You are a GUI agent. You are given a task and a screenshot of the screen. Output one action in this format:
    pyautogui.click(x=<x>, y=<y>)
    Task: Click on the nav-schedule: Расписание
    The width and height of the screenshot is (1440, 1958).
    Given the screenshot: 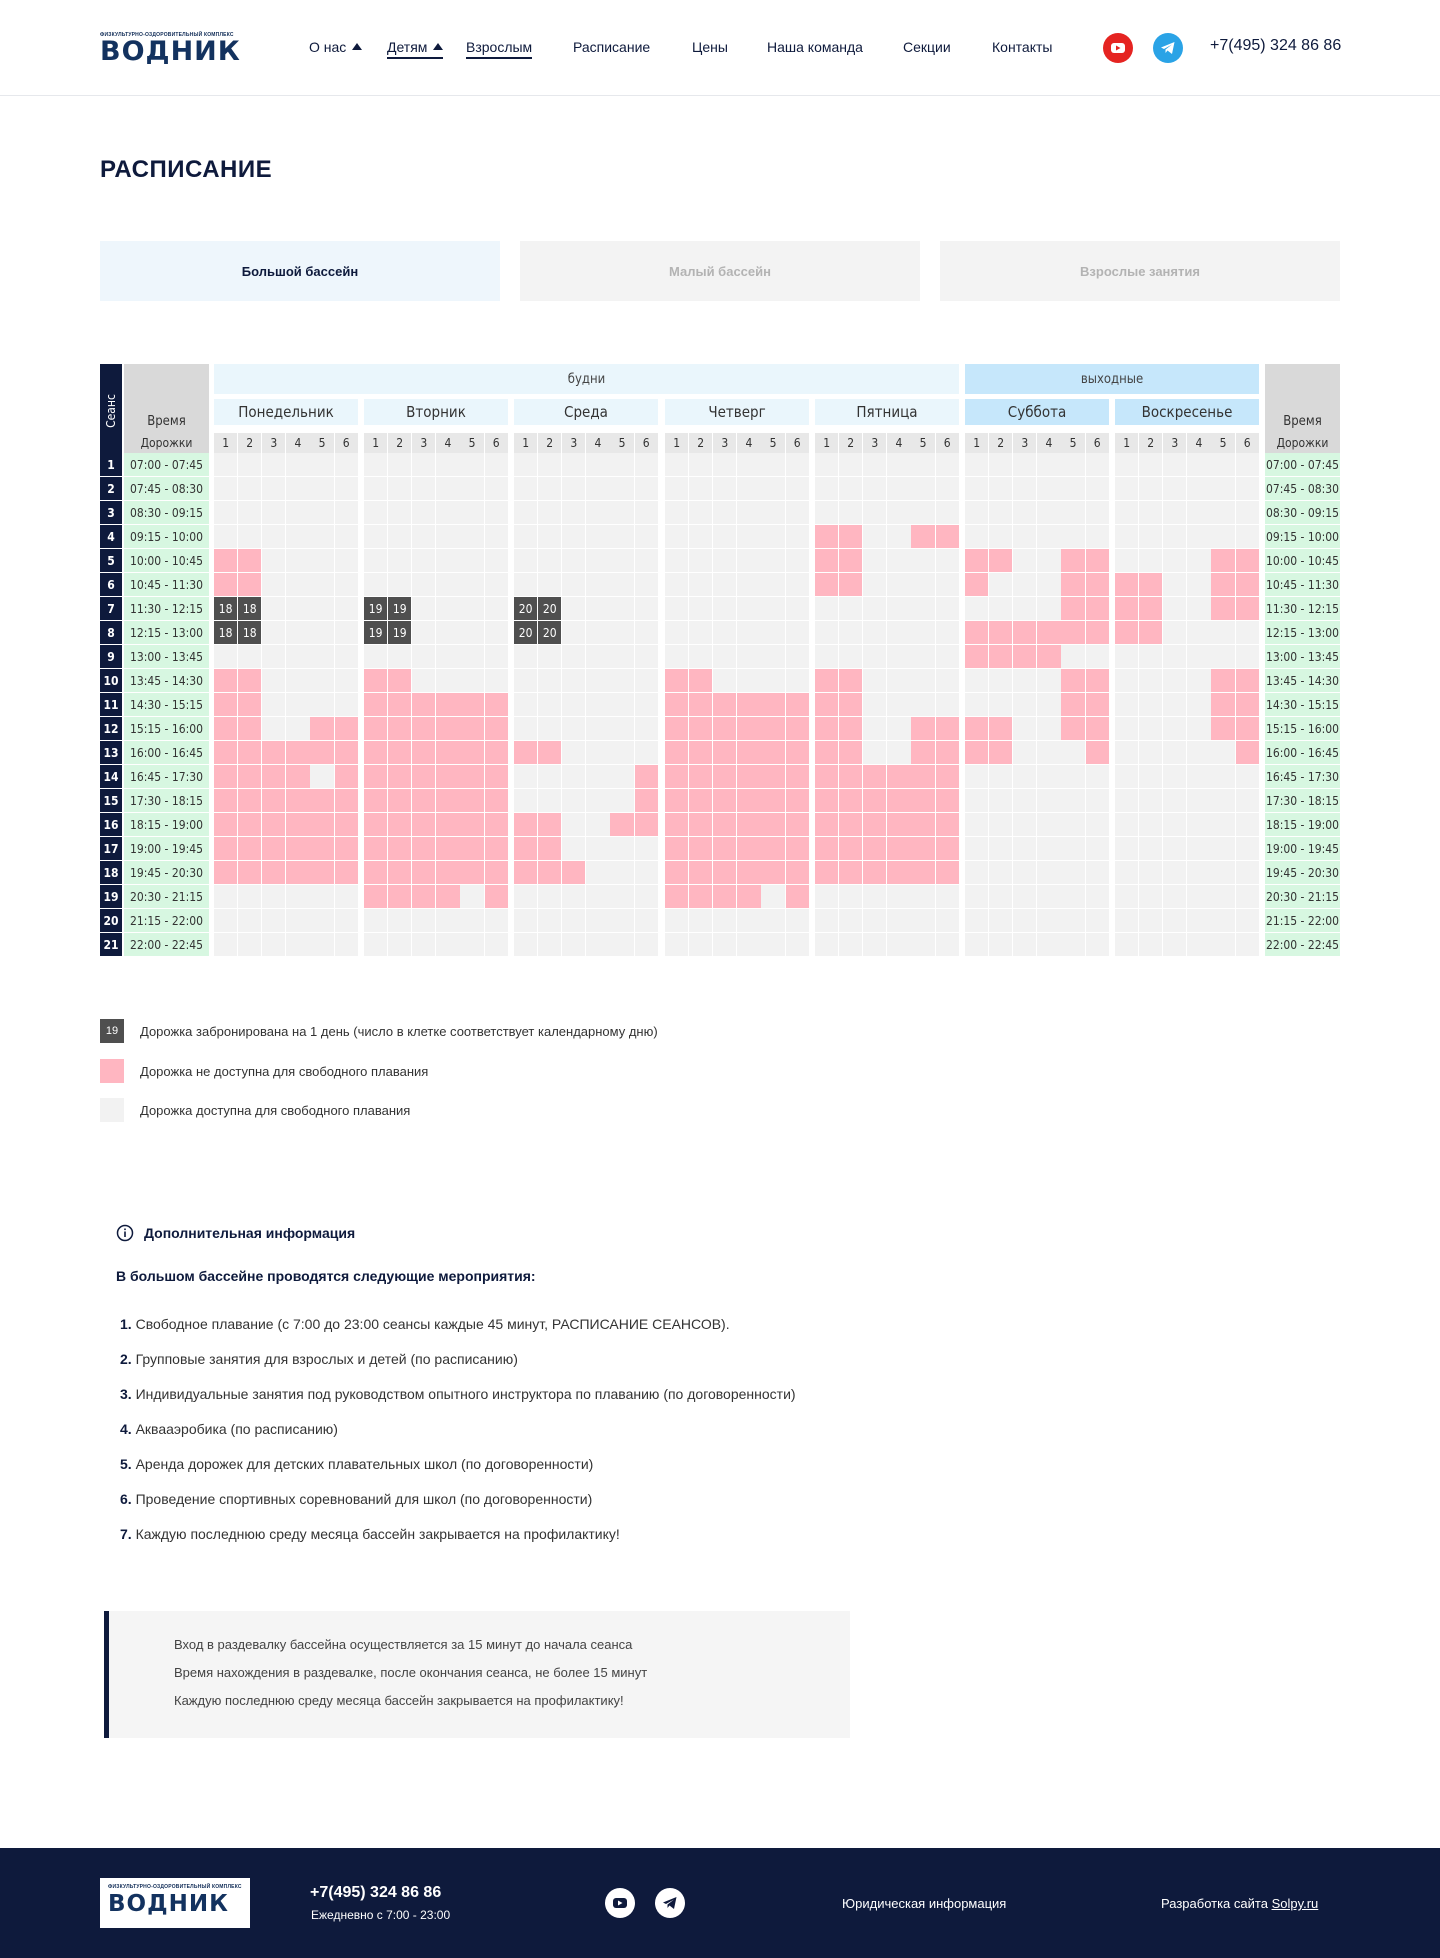 What is the action you would take?
    pyautogui.click(x=612, y=47)
    